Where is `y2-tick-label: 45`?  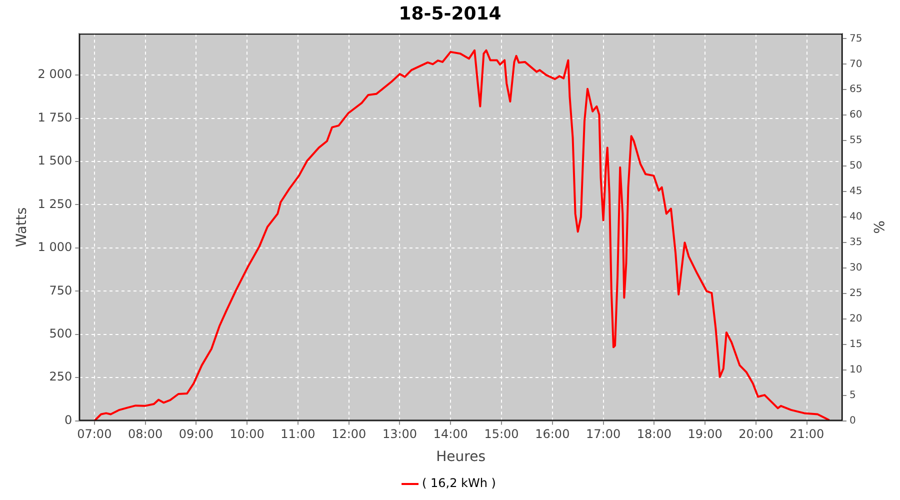
y2-tick-label: 45 is located at coordinates (855, 192).